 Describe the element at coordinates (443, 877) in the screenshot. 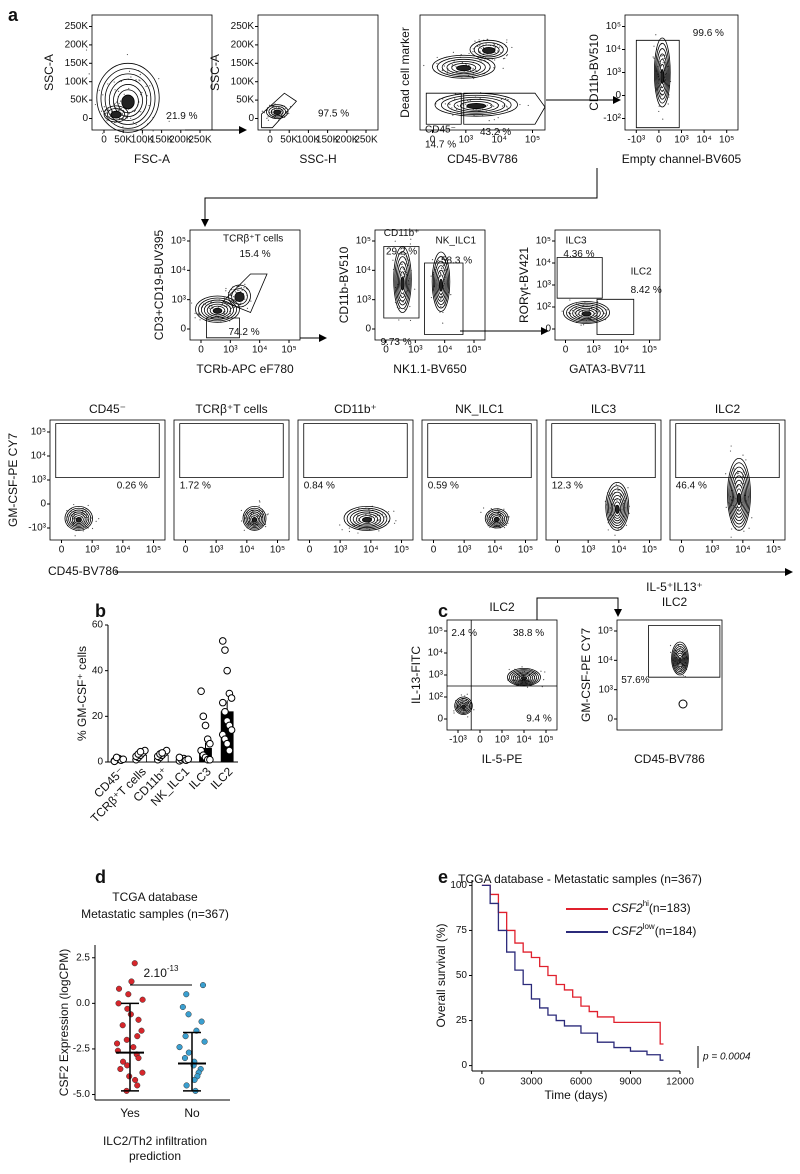

I see `panel-letter: e` at that location.